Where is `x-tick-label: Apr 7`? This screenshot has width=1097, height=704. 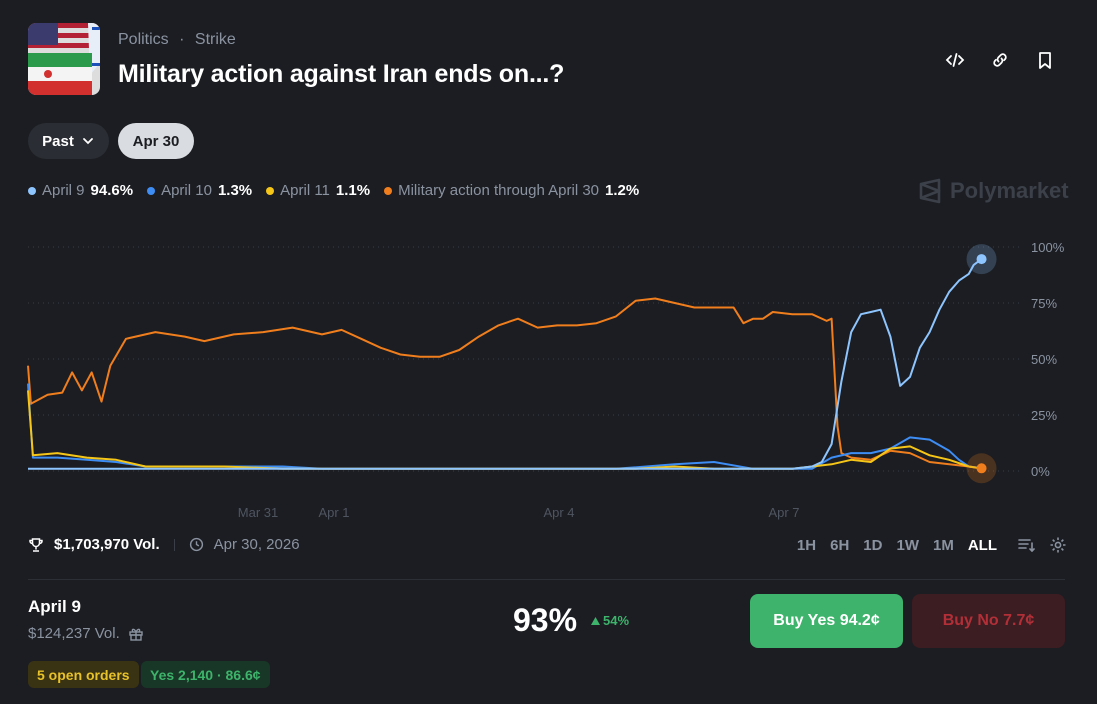 x-tick-label: Apr 7 is located at coordinates (783, 512).